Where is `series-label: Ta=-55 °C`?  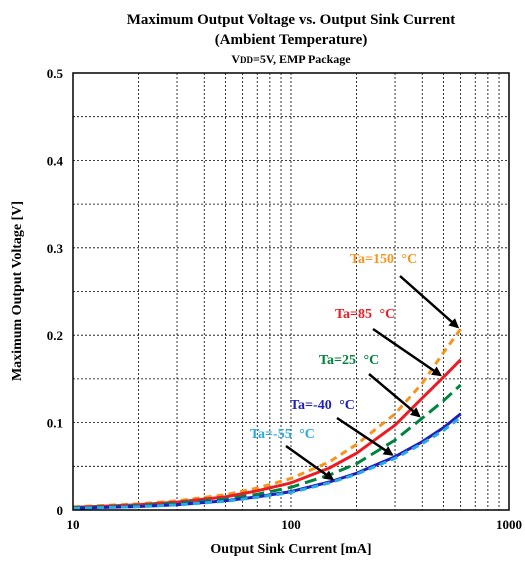 series-label: Ta=-55 °C is located at coordinates (282, 434).